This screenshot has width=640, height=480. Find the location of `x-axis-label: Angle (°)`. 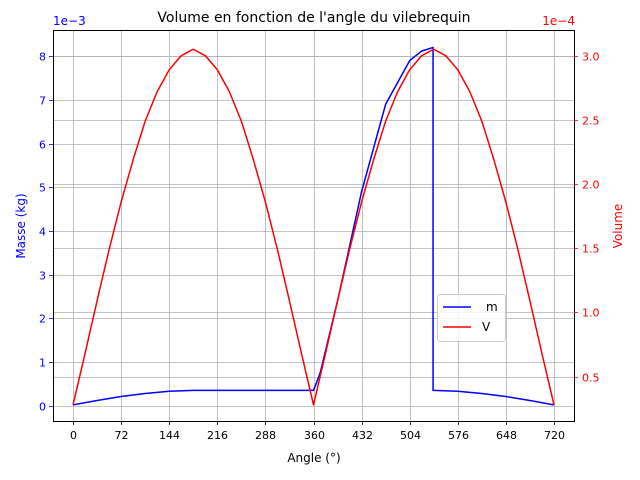

x-axis-label: Angle (°) is located at coordinates (313, 458).